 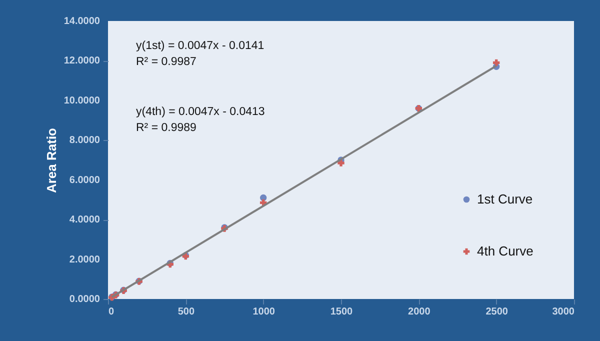 What do you see at coordinates (84, 140) in the screenshot?
I see `y-tick-label: 8.0000` at bounding box center [84, 140].